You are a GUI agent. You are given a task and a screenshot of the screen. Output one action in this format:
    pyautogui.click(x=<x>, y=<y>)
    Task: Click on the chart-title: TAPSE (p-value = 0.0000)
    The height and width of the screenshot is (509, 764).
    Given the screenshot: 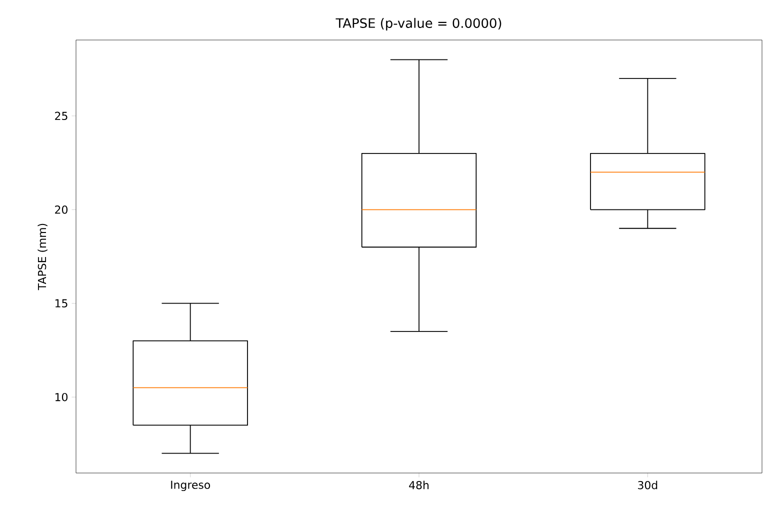 What is the action you would take?
    pyautogui.click(x=419, y=24)
    